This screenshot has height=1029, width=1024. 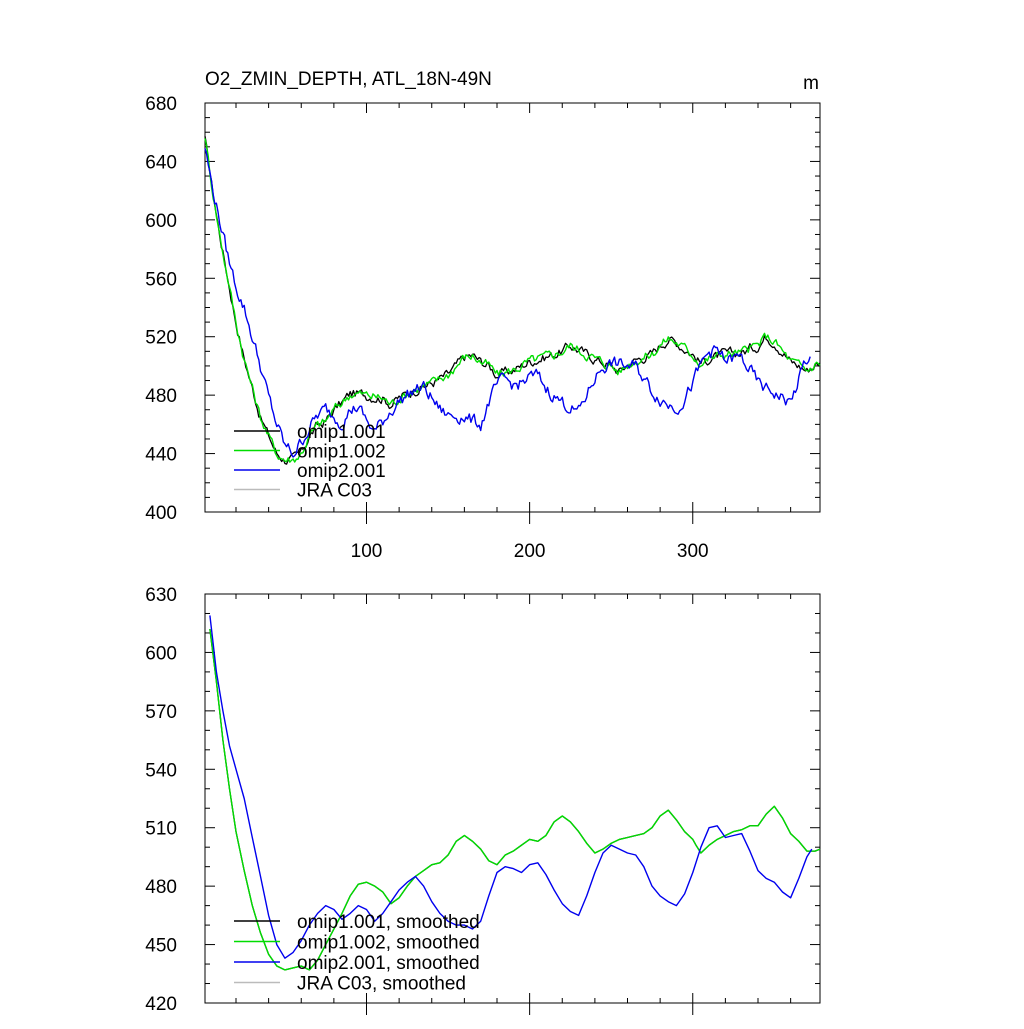 I want to click on y-tick-label: 450, so click(x=161, y=946).